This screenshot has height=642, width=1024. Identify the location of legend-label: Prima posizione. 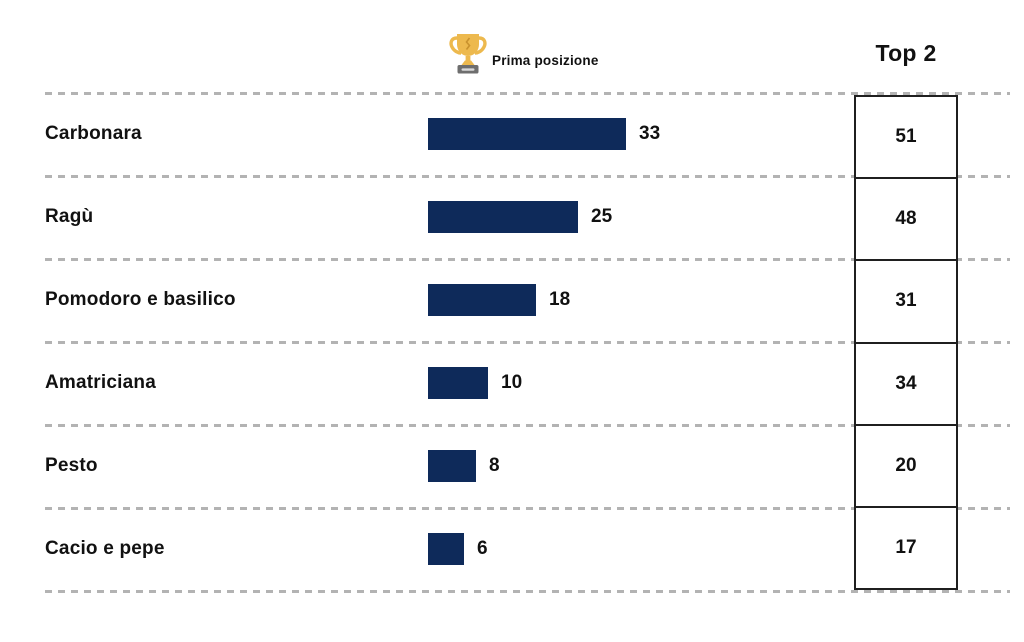
(545, 60).